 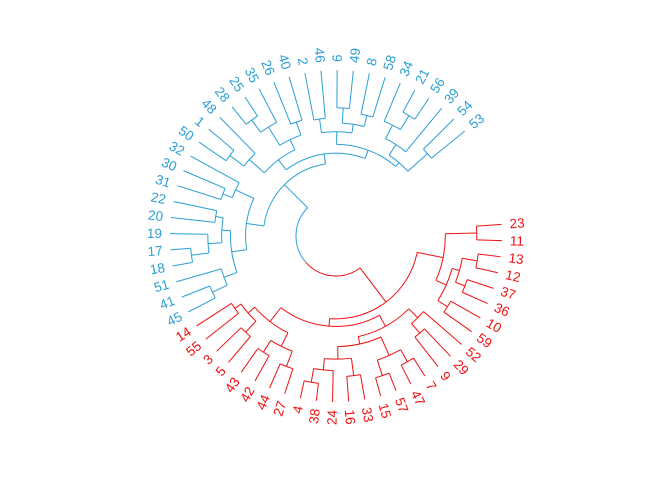 What do you see at coordinates (186, 133) in the screenshot?
I see `leaf-label: 50` at bounding box center [186, 133].